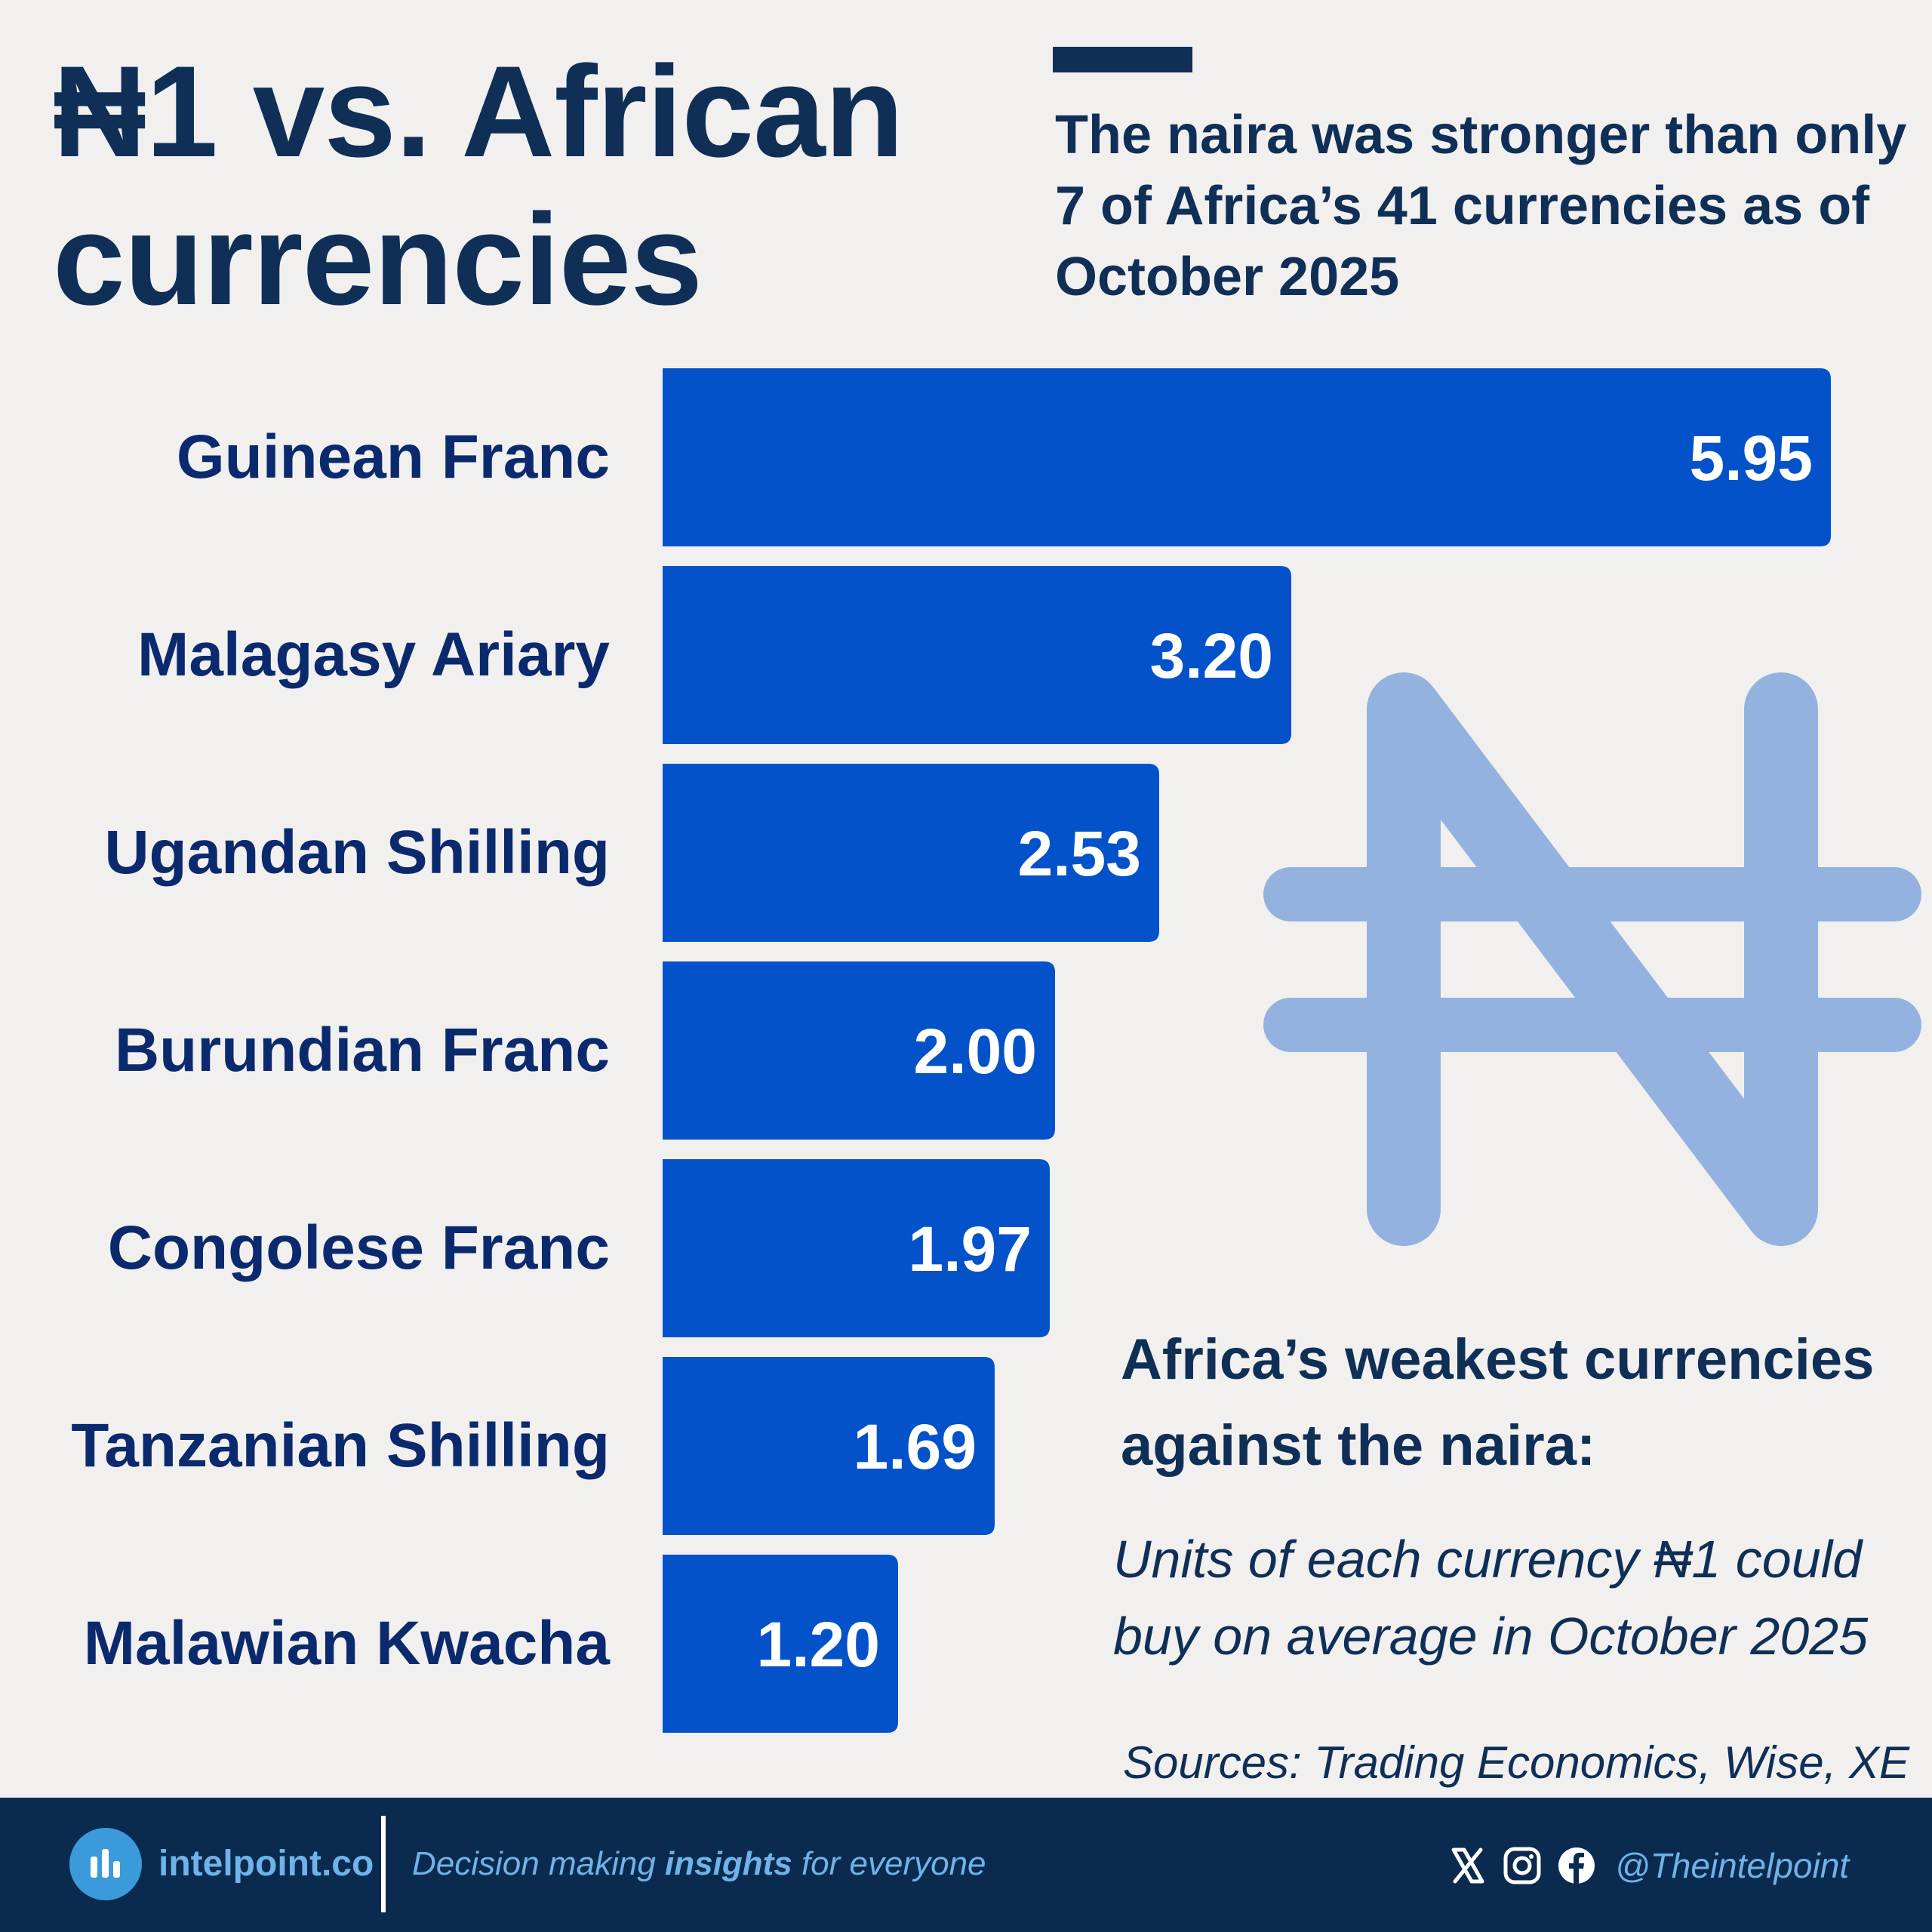 This screenshot has height=1932, width=1932. I want to click on category-label: Congolese Franc, so click(359, 1248).